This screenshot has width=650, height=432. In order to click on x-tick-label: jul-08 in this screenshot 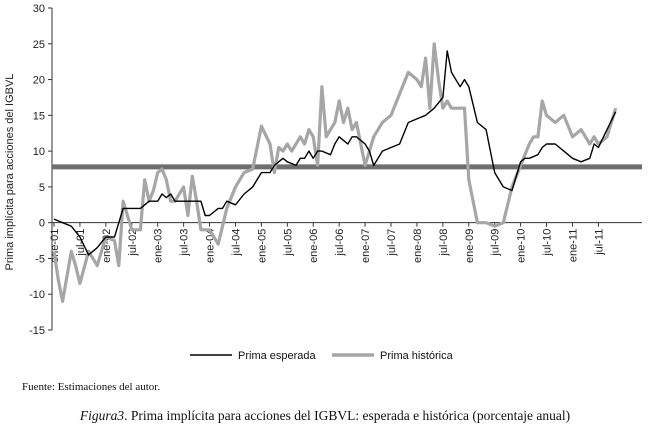, I will do `click(444, 243)`.